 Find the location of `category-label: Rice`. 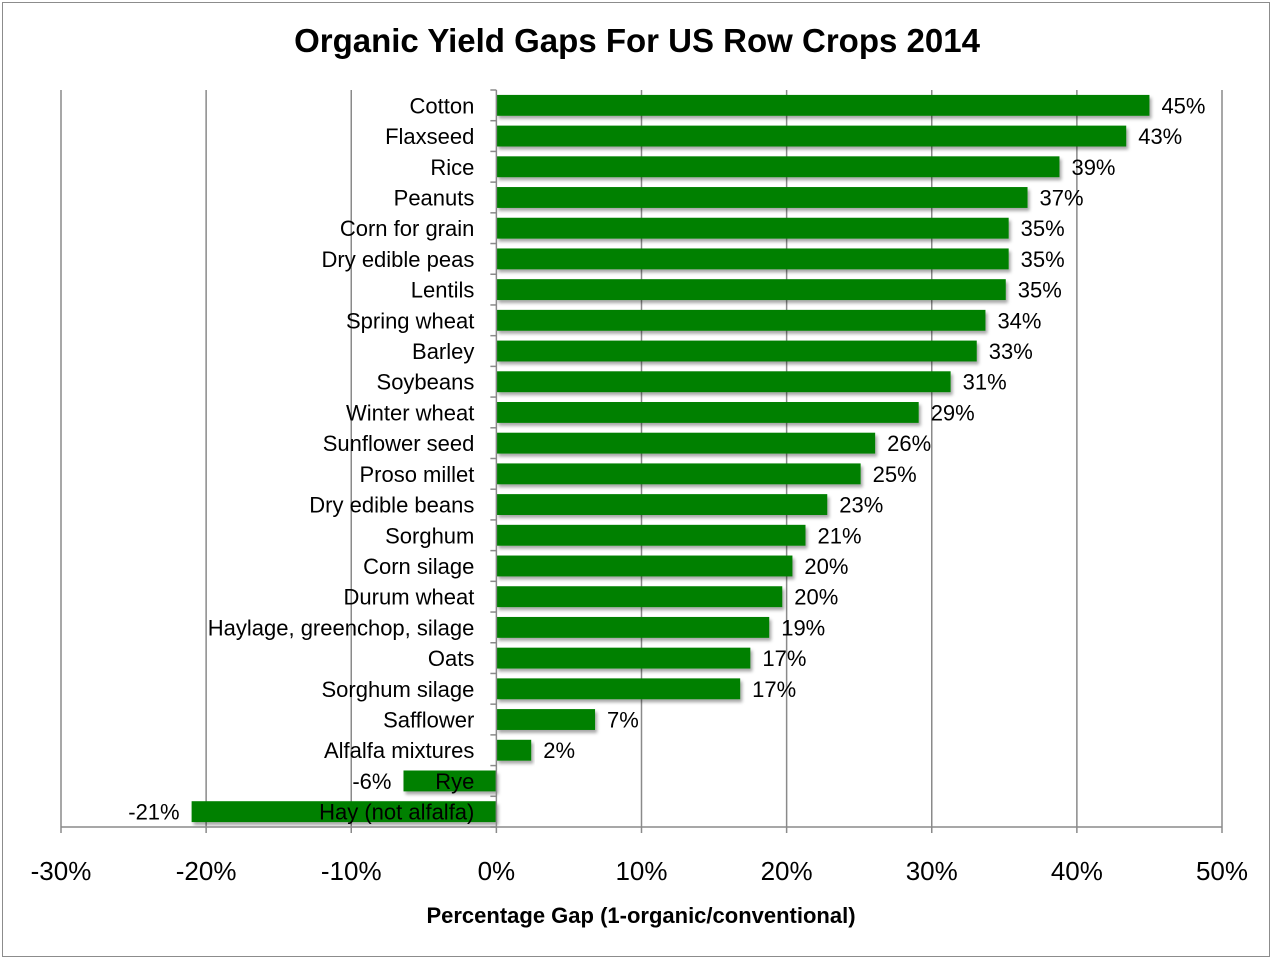

category-label: Rice is located at coordinates (452, 167).